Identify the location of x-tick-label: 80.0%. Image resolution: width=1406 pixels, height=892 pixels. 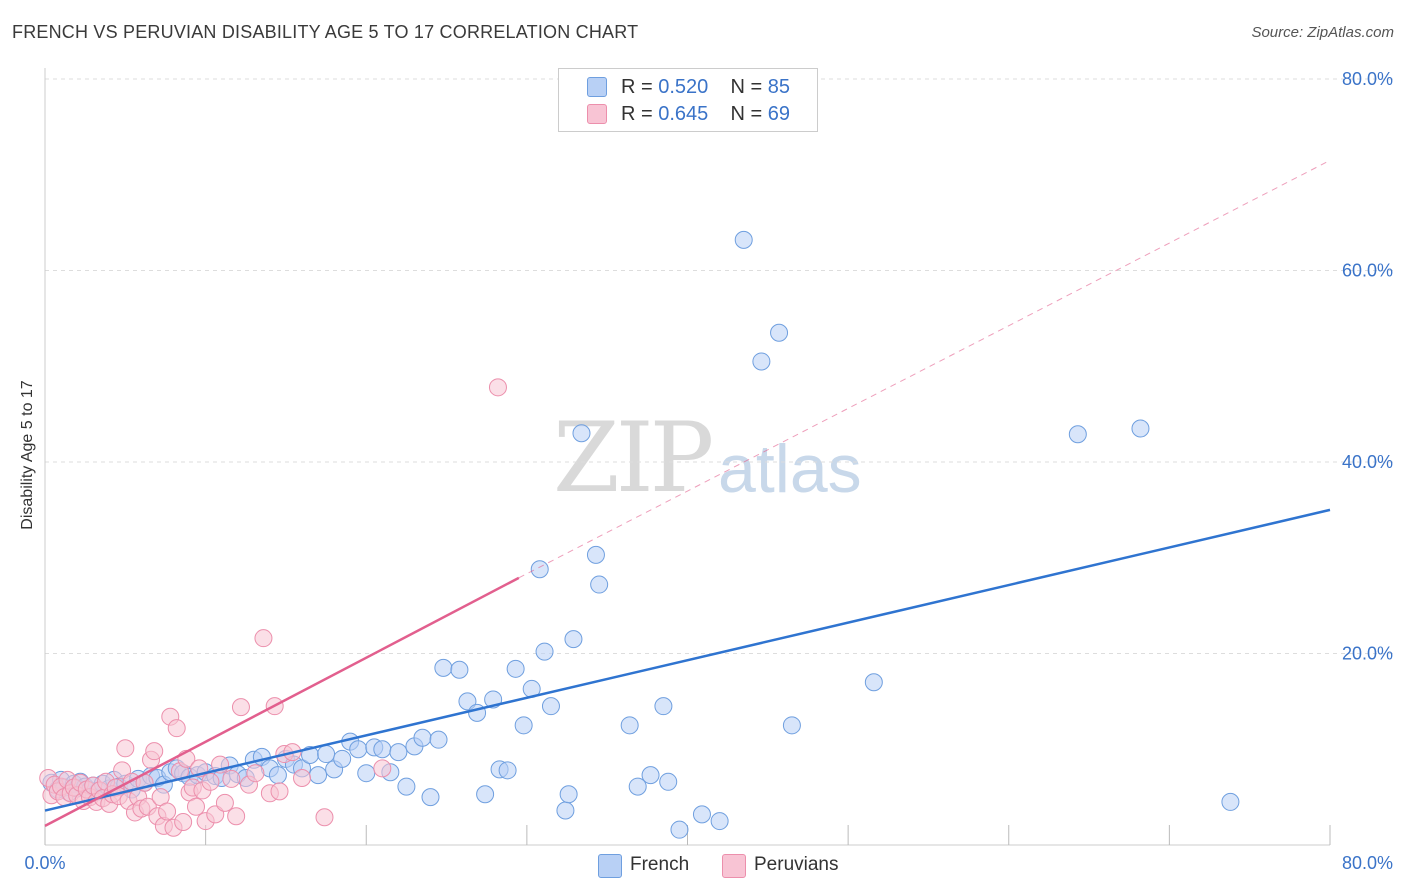
(1367, 863).